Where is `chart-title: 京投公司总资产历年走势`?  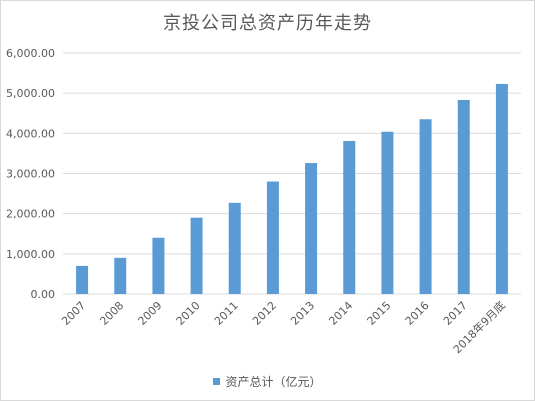 chart-title: 京投公司总资产历年走势 is located at coordinates (267, 23).